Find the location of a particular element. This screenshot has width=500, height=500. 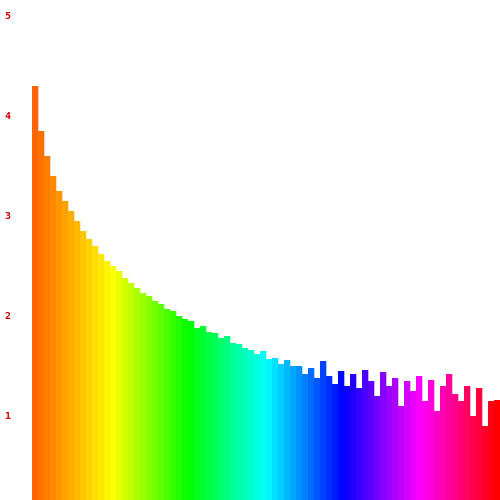

y-tick-label: 1 is located at coordinates (8, 416).